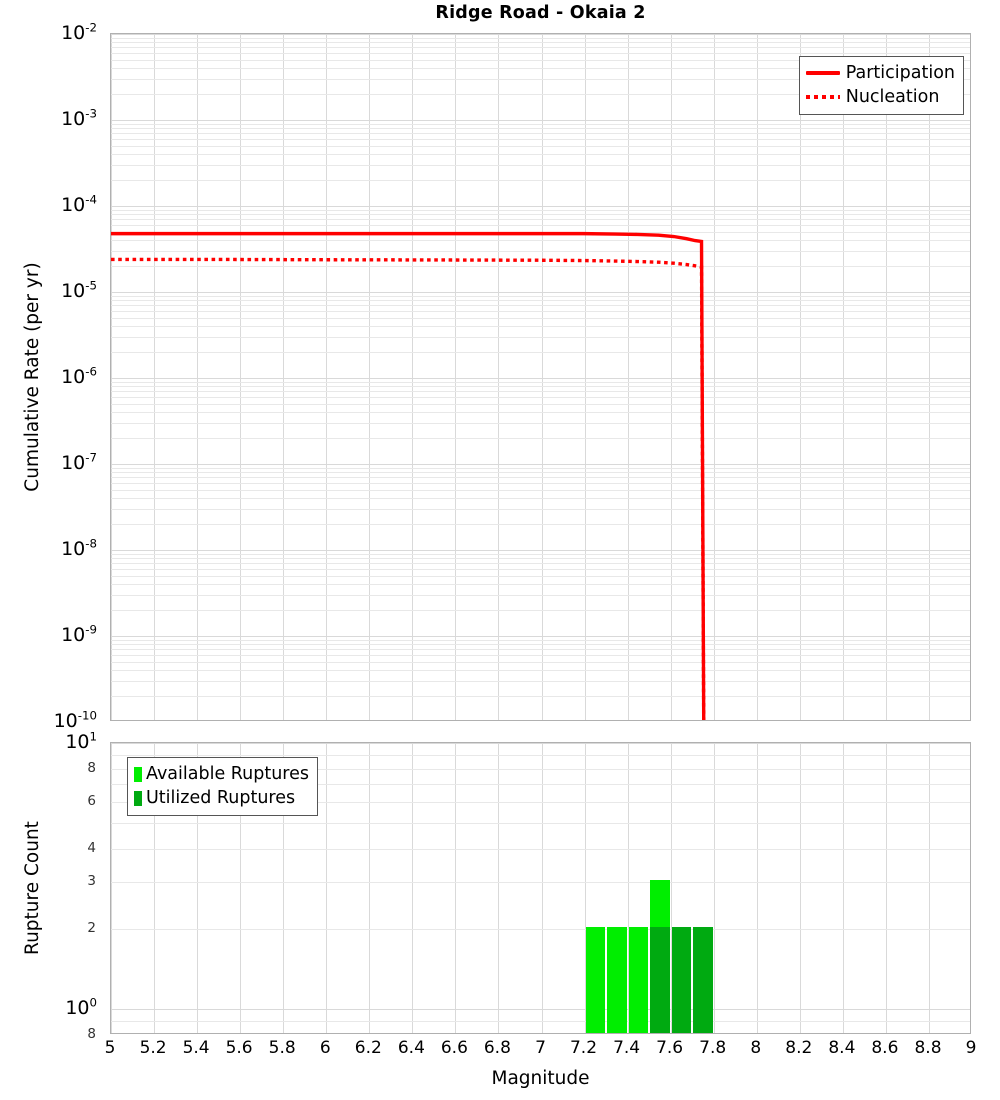 This screenshot has width=1000, height=1100. Describe the element at coordinates (282, 1048) in the screenshot. I see `xtick-label: 5.8` at that location.